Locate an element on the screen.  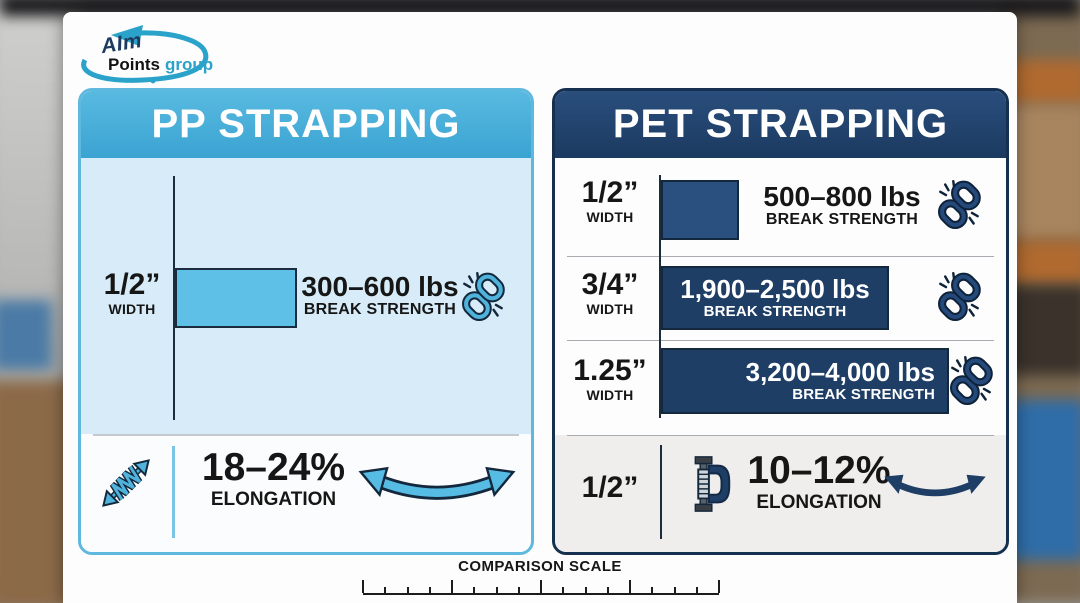
pet-width-value: 3/4” is located at coordinates (610, 284).